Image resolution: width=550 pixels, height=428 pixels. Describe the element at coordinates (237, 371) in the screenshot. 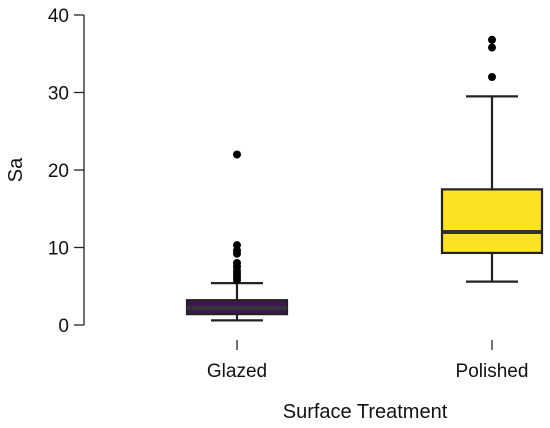

I see `x-tick-label: Glazed` at that location.